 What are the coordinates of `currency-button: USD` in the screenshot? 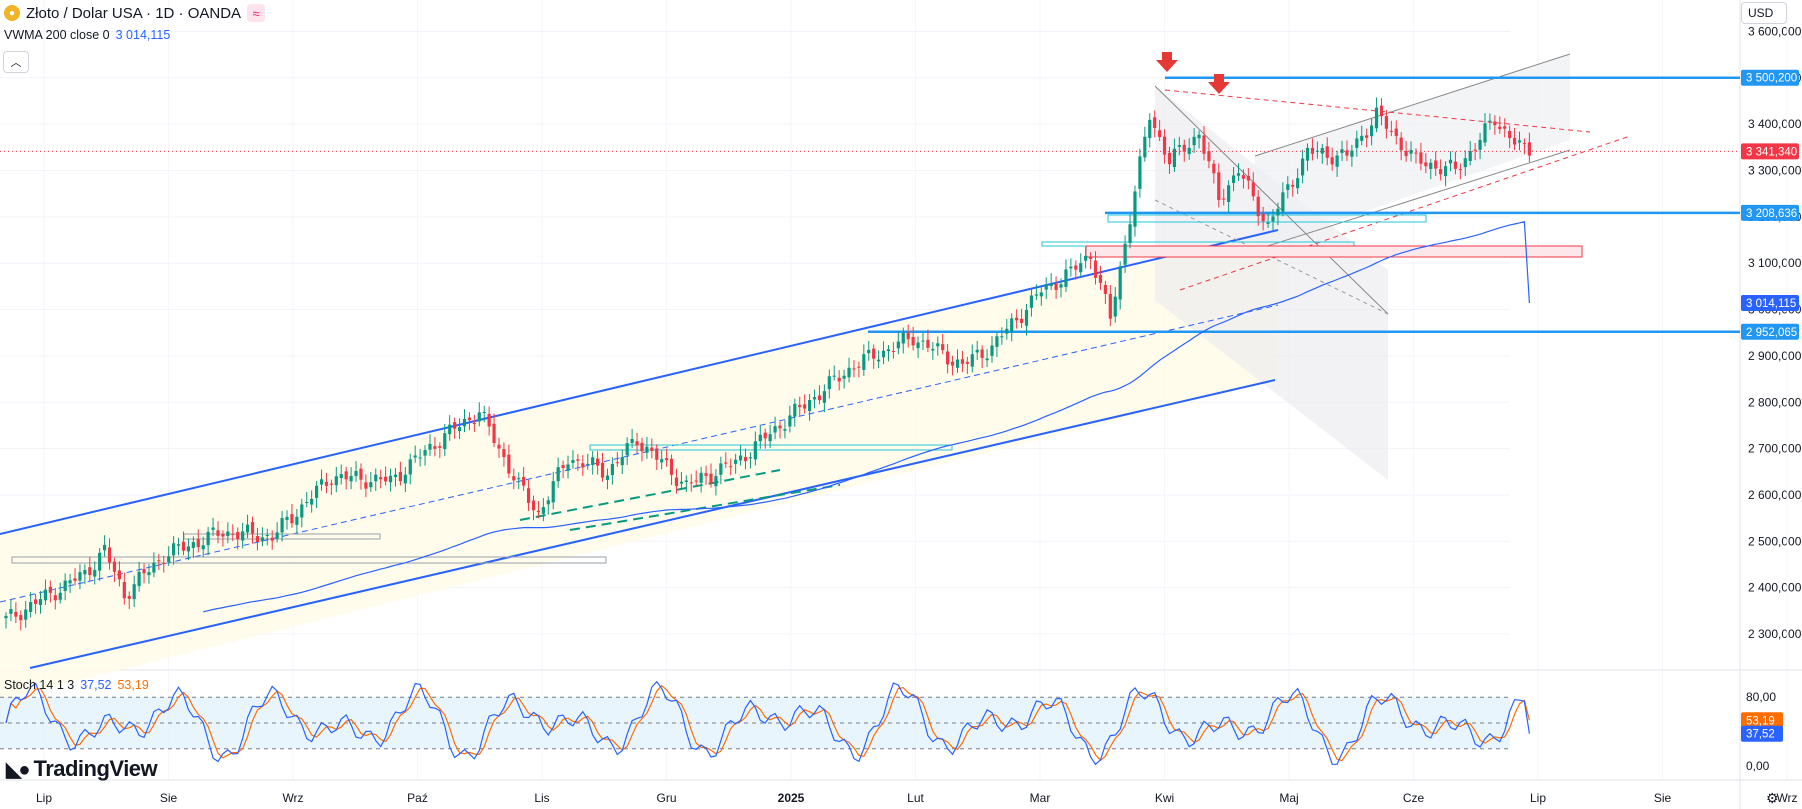 It's located at (1764, 13).